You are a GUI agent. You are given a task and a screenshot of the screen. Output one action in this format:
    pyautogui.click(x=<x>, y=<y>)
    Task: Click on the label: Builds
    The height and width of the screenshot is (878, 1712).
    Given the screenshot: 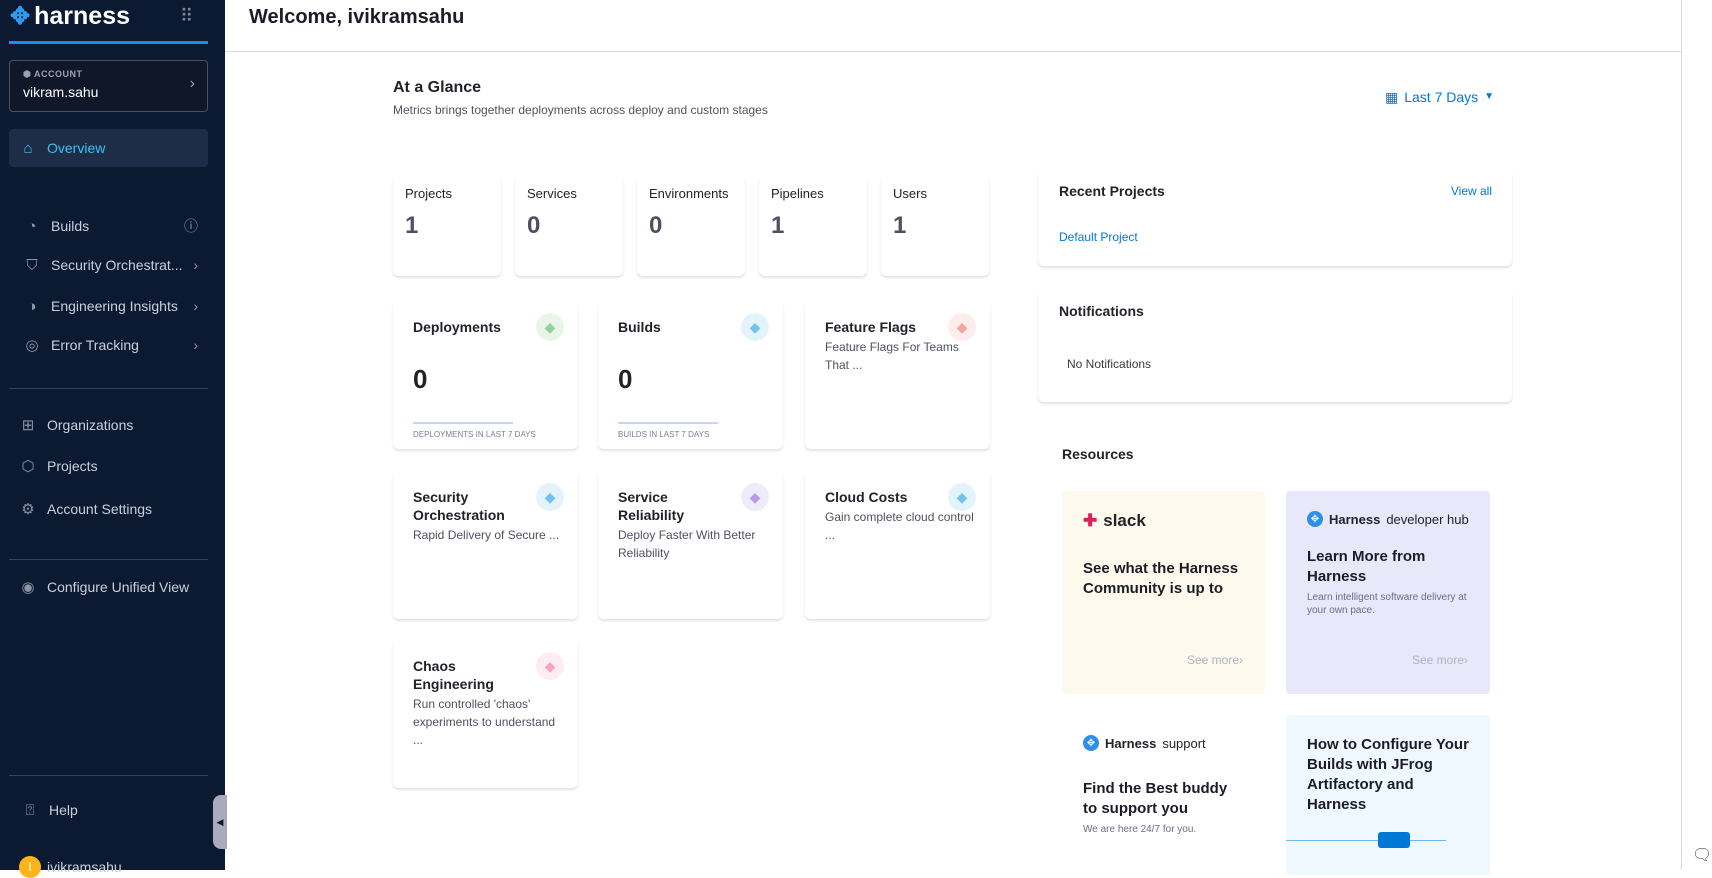 What is the action you would take?
    pyautogui.click(x=70, y=226)
    